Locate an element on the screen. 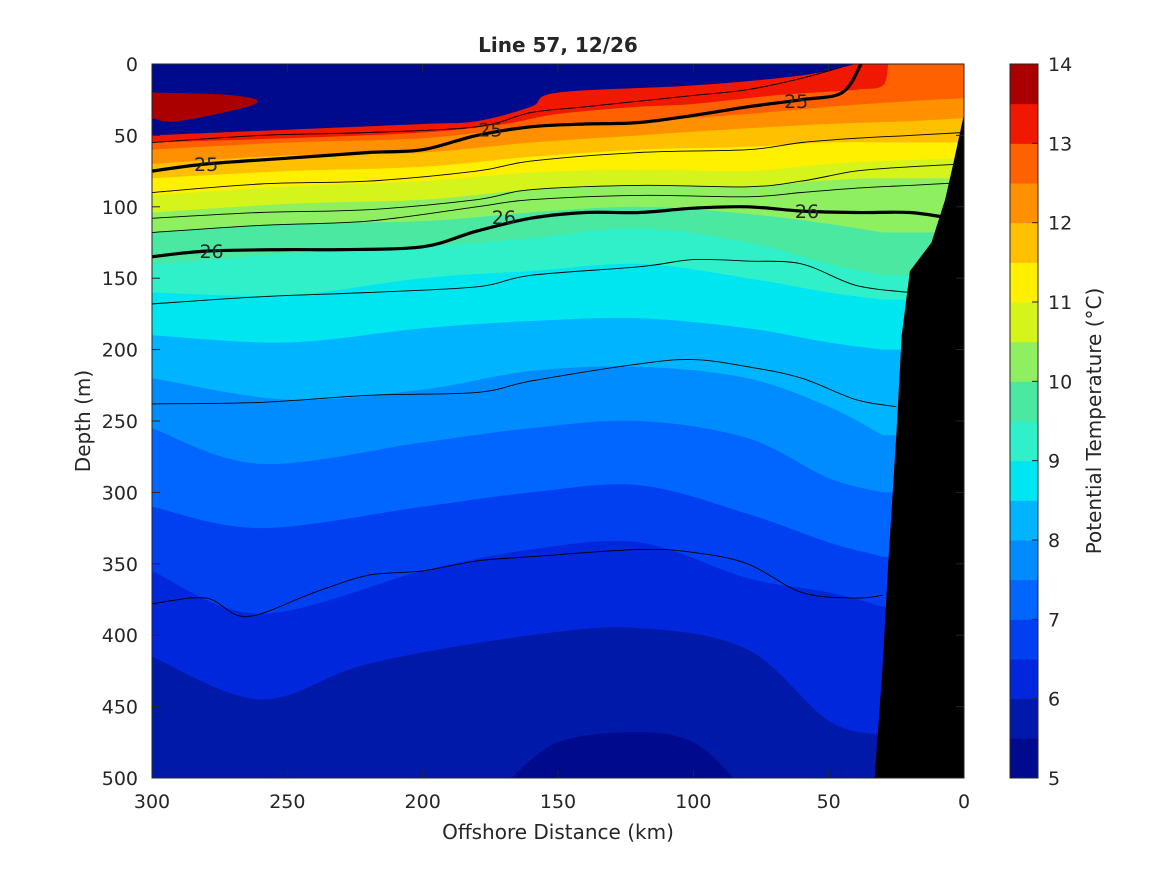 The height and width of the screenshot is (879, 1167). y-tick-label: 150 is located at coordinates (120, 279).